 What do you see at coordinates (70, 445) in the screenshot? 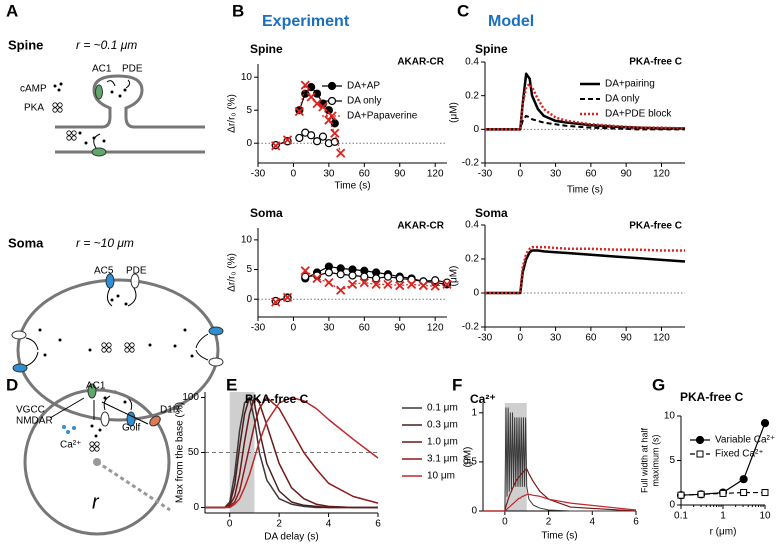
I see `label: Ca²⁺` at bounding box center [70, 445].